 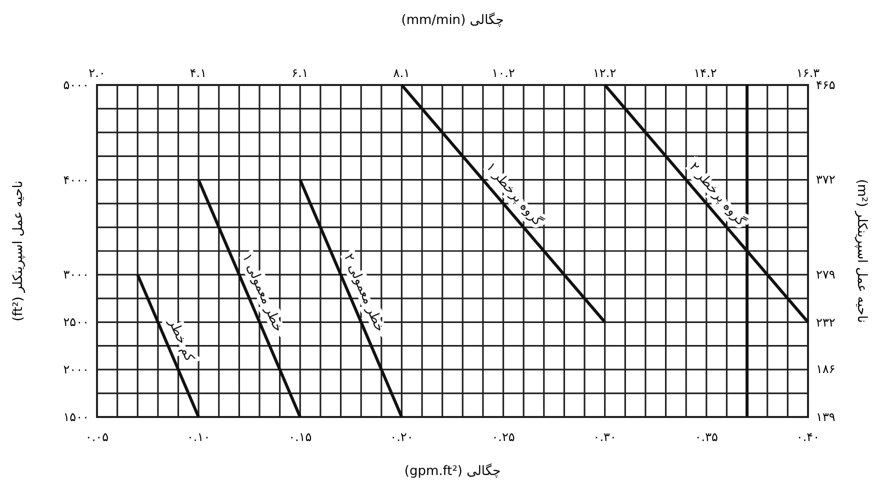 What do you see at coordinates (826, 322) in the screenshot?
I see `y2-tick-label: ۲۳۲` at bounding box center [826, 322].